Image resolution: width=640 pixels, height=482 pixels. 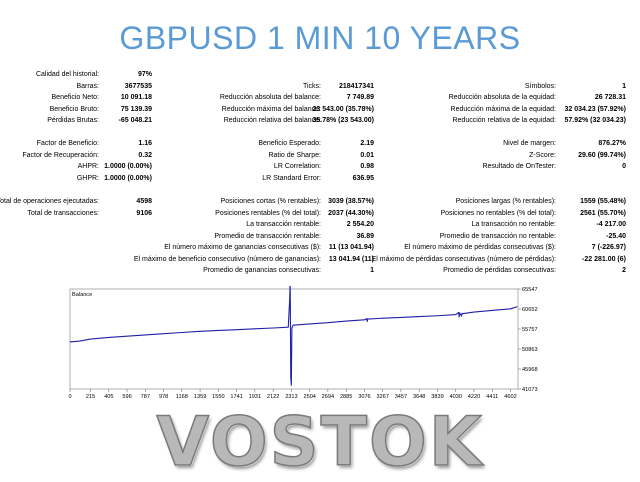 I want to click on stat-value-lr_err: 636.95, so click(x=363, y=178).